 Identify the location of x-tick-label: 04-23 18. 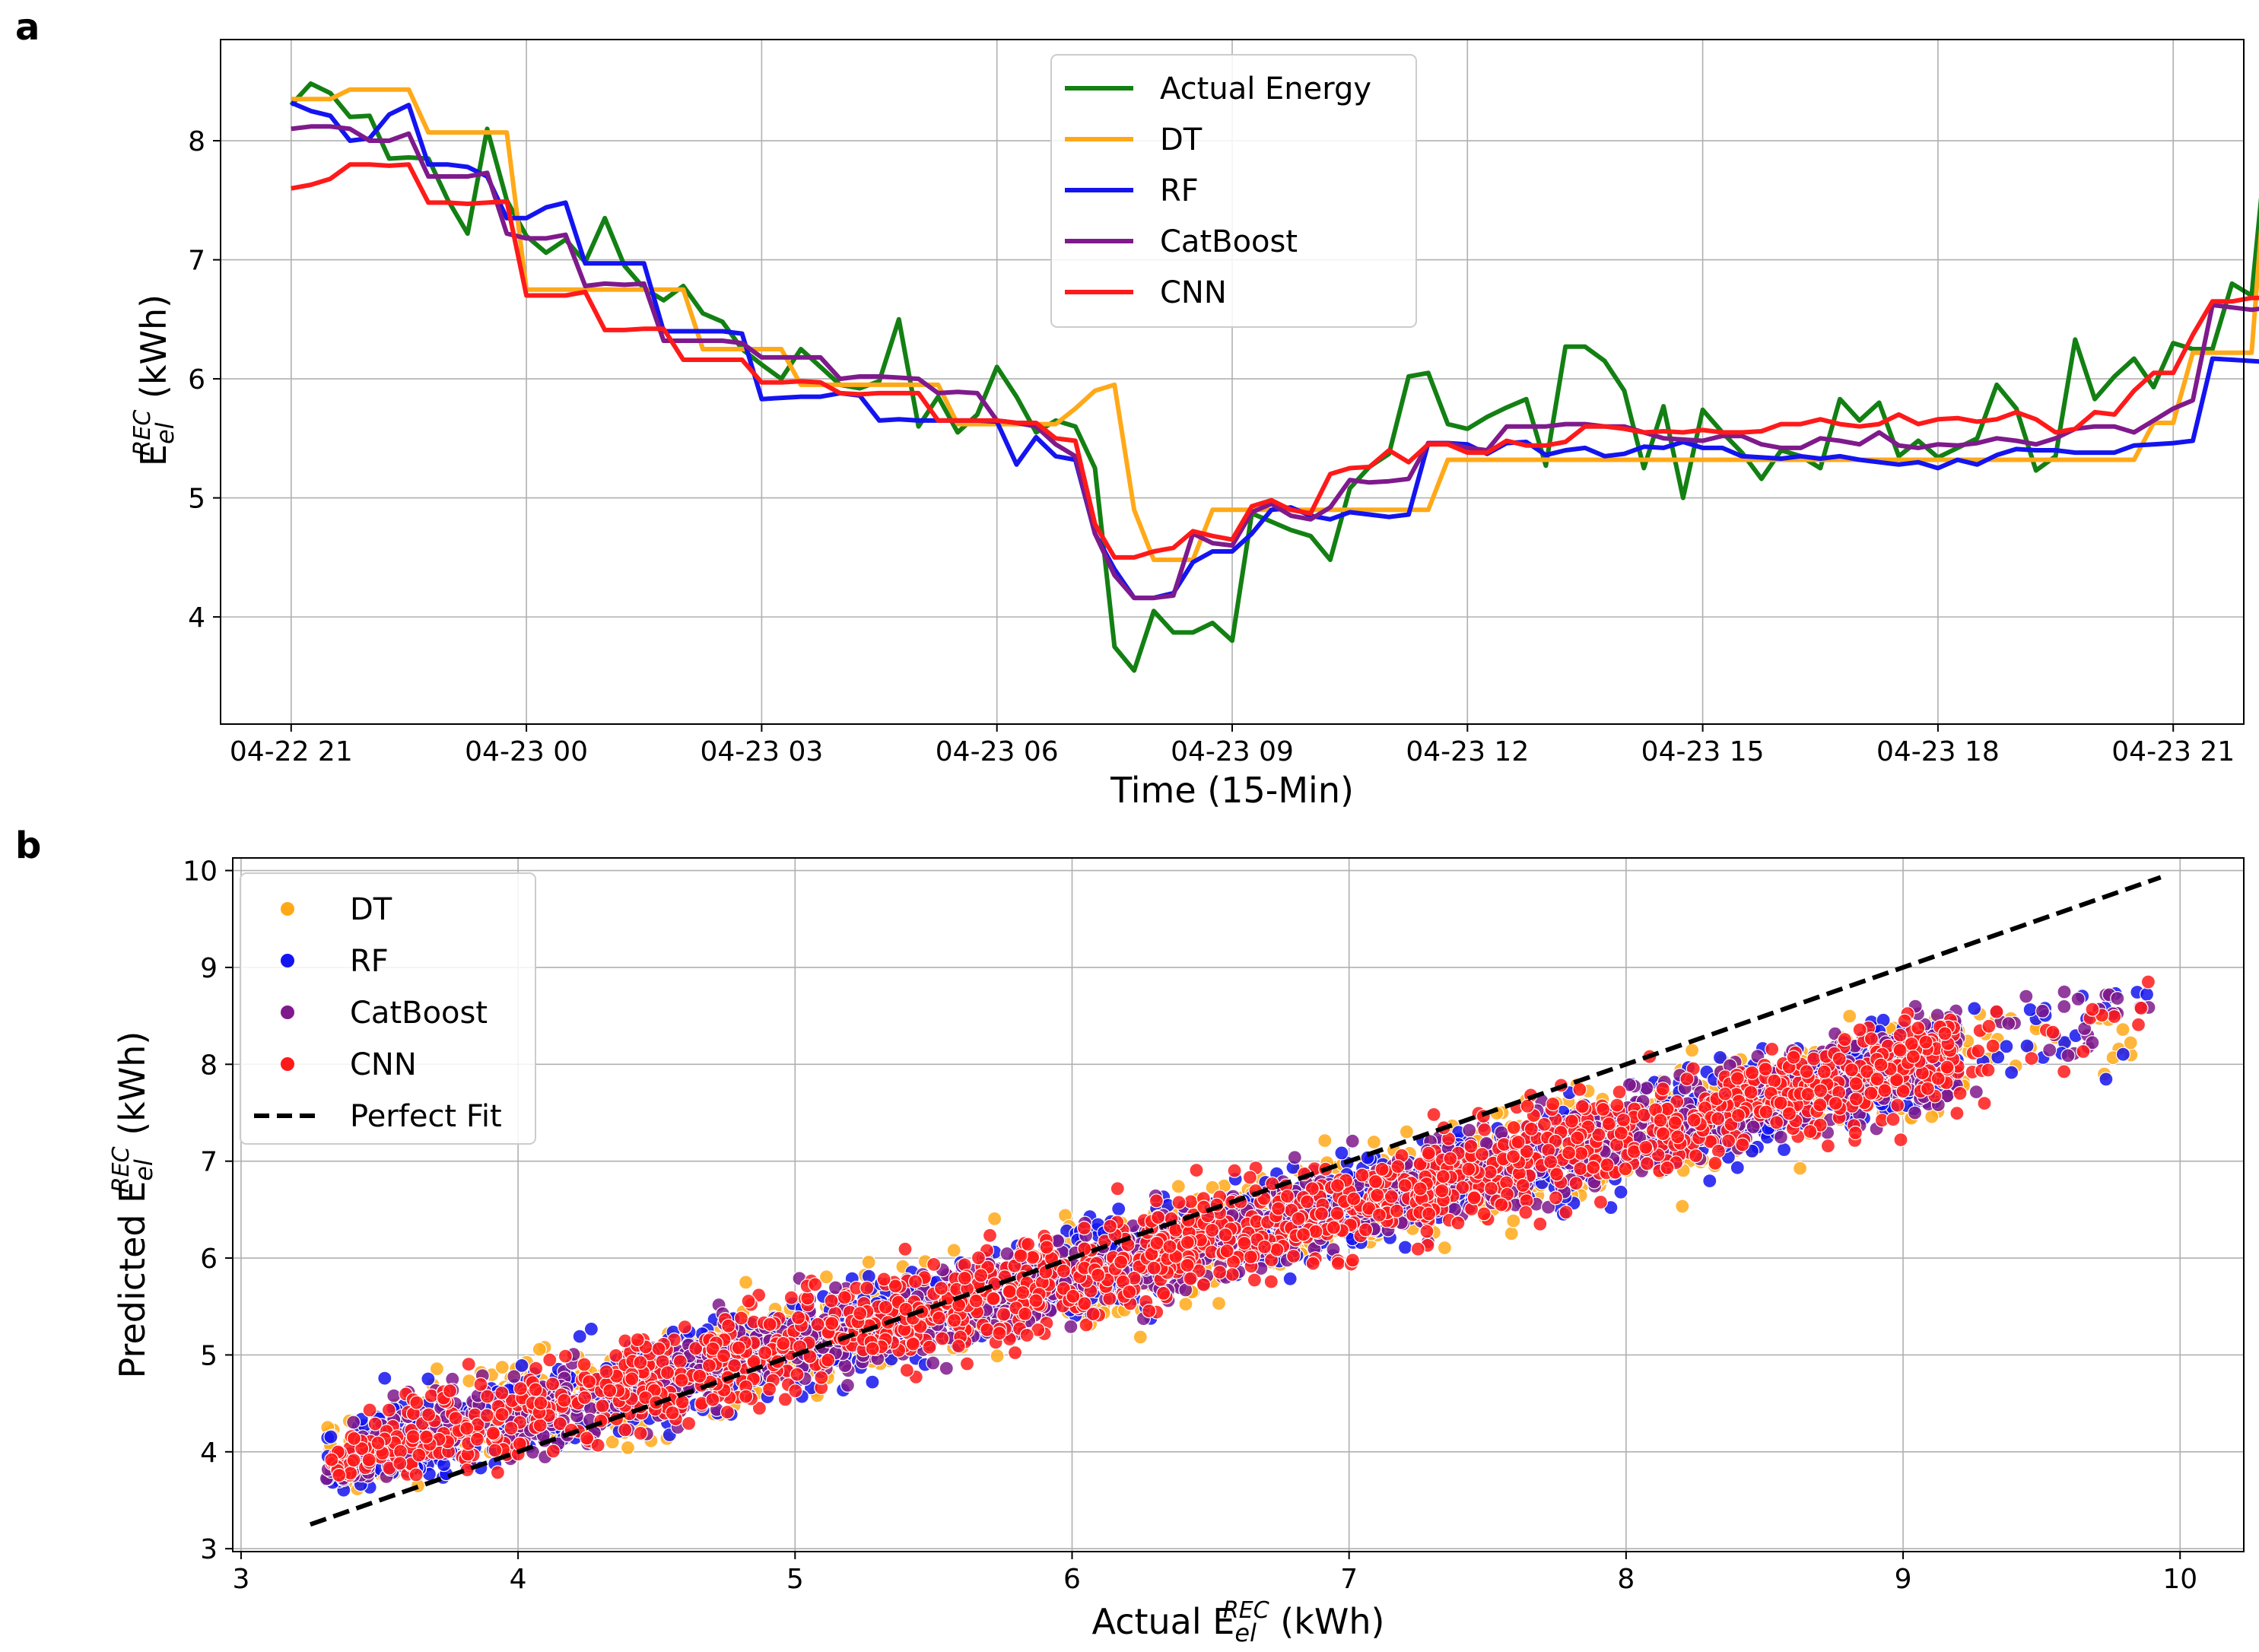
(1938, 751).